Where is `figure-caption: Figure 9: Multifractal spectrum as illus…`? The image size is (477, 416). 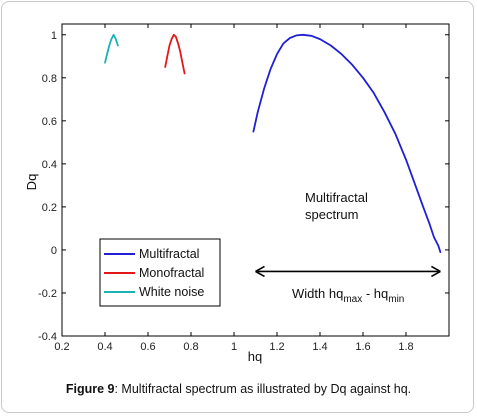 figure-caption: Figure 9: Multifractal spectrum as illus… is located at coordinates (238, 389).